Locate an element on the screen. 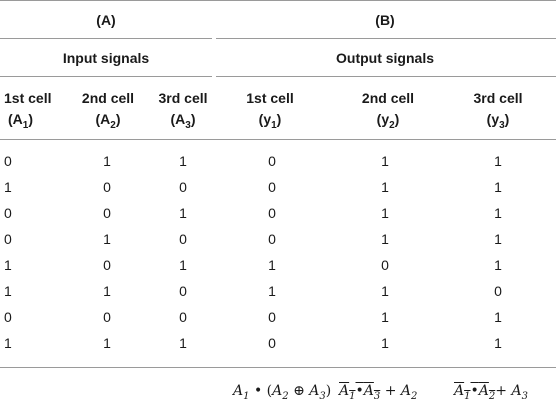  column-header-symbol: (y1) is located at coordinates (270, 121).